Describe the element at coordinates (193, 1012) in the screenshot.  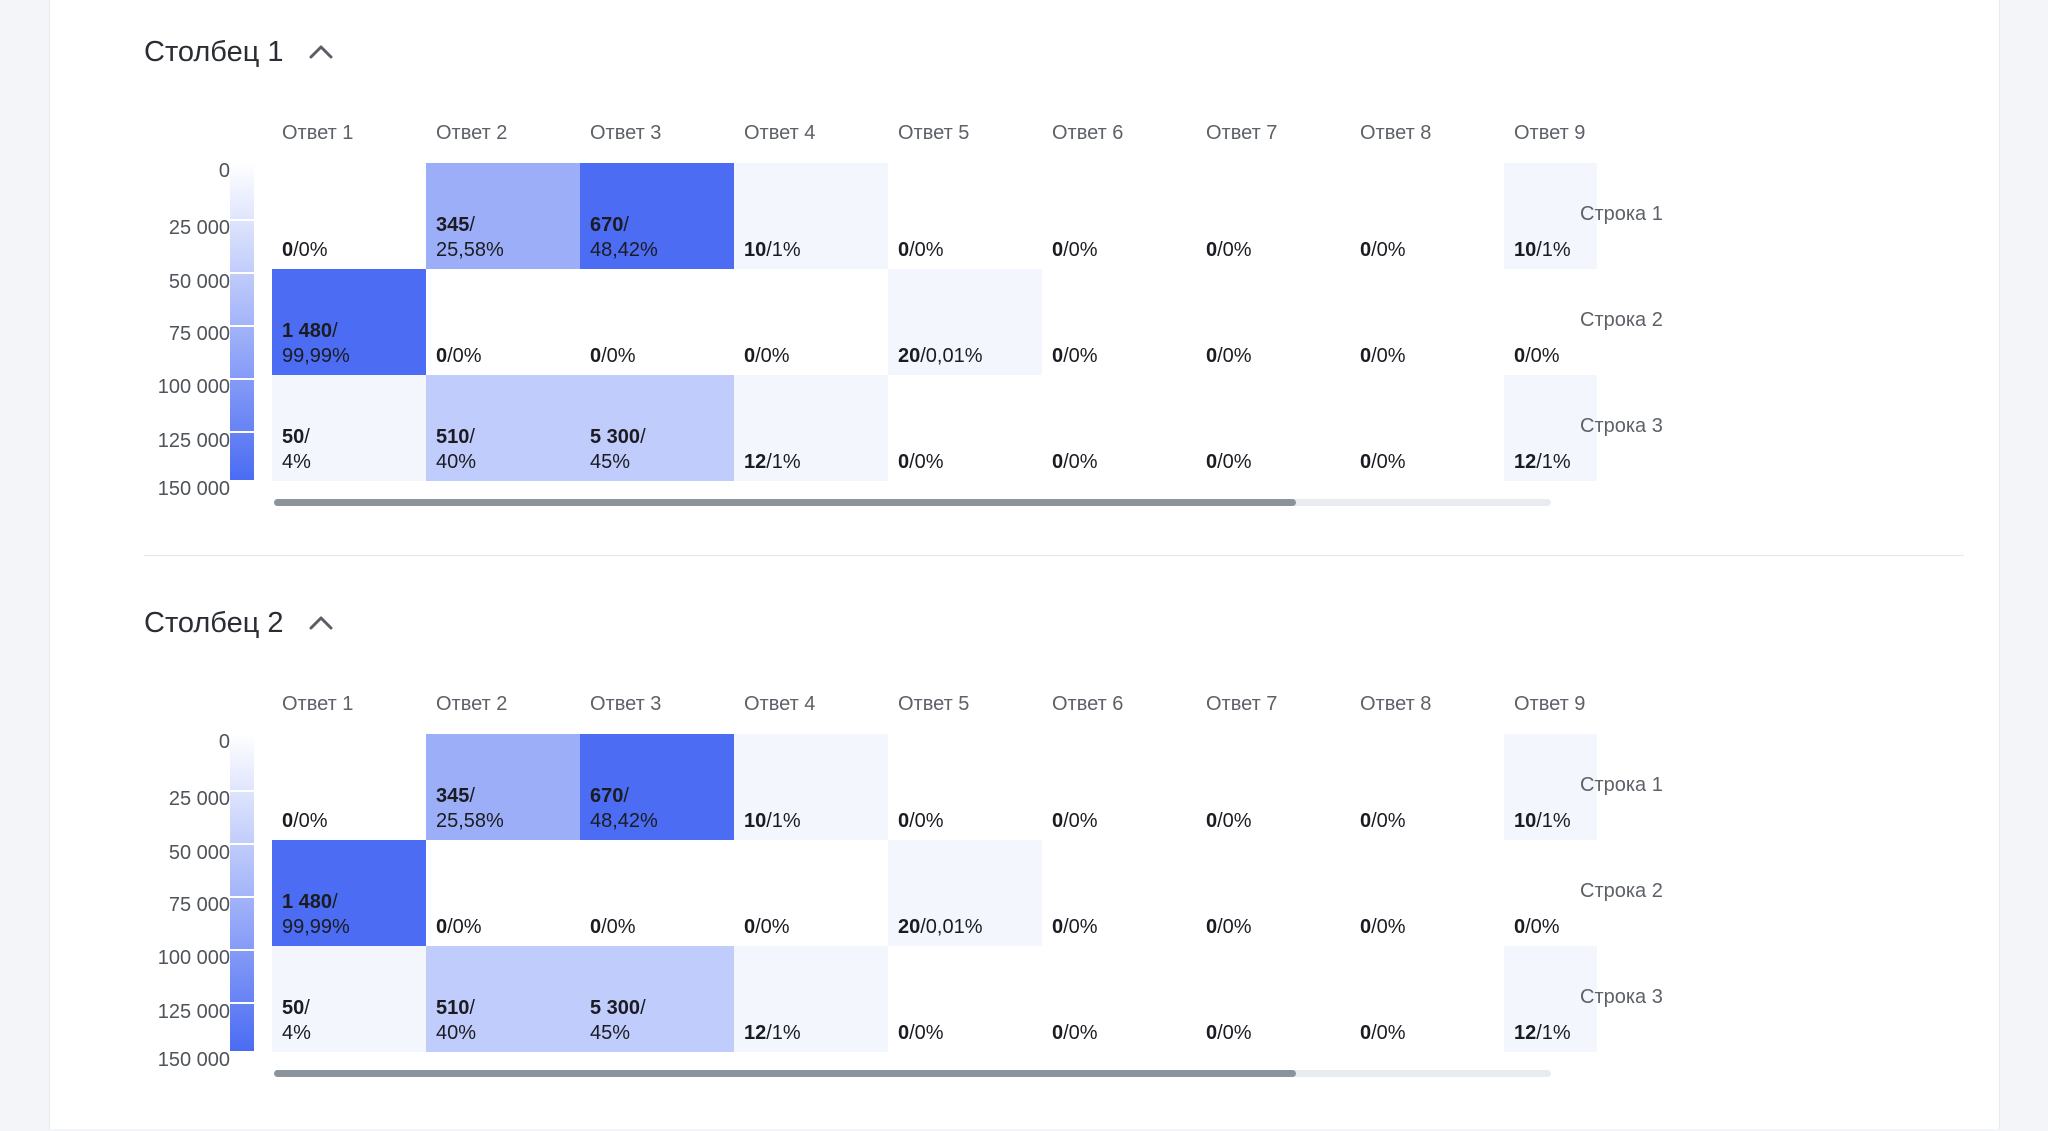
I see `scale-tick-label: 125 000` at that location.